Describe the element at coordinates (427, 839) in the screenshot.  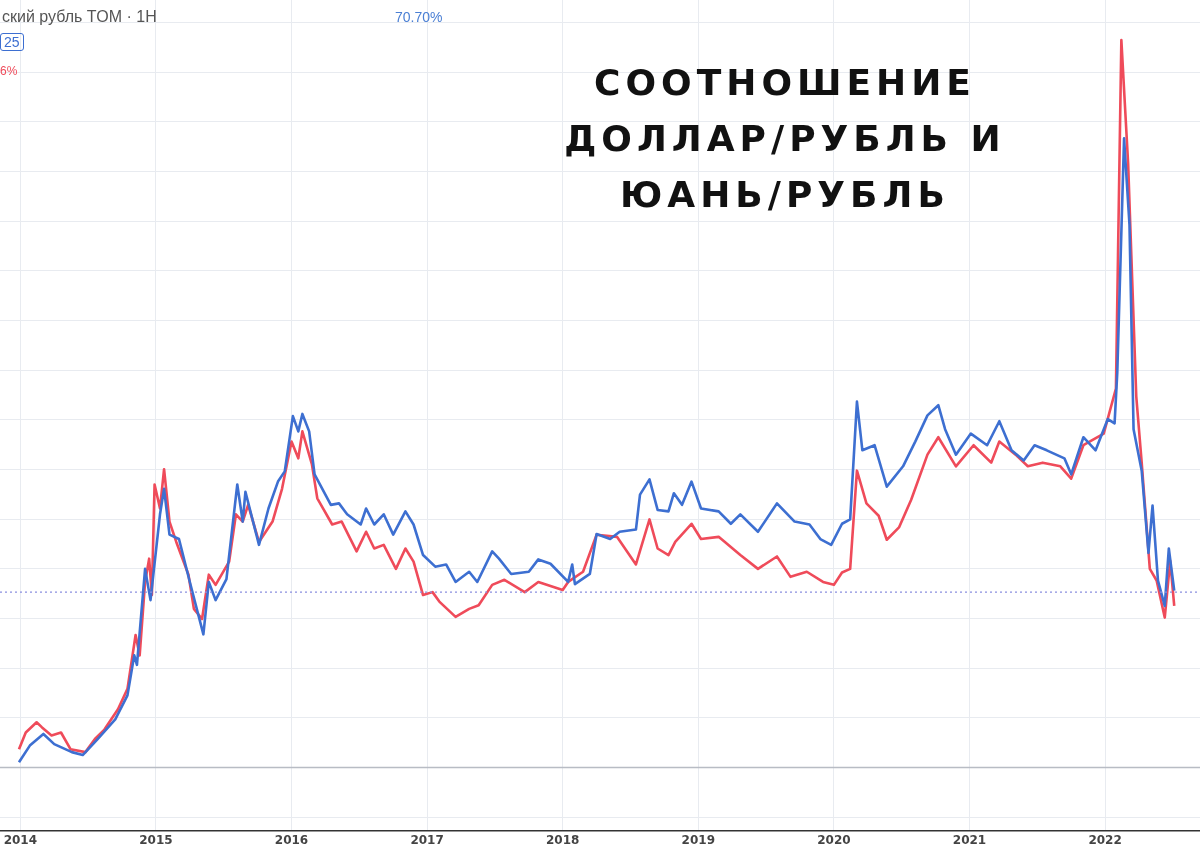
I see `x-tick-label: 2017` at that location.